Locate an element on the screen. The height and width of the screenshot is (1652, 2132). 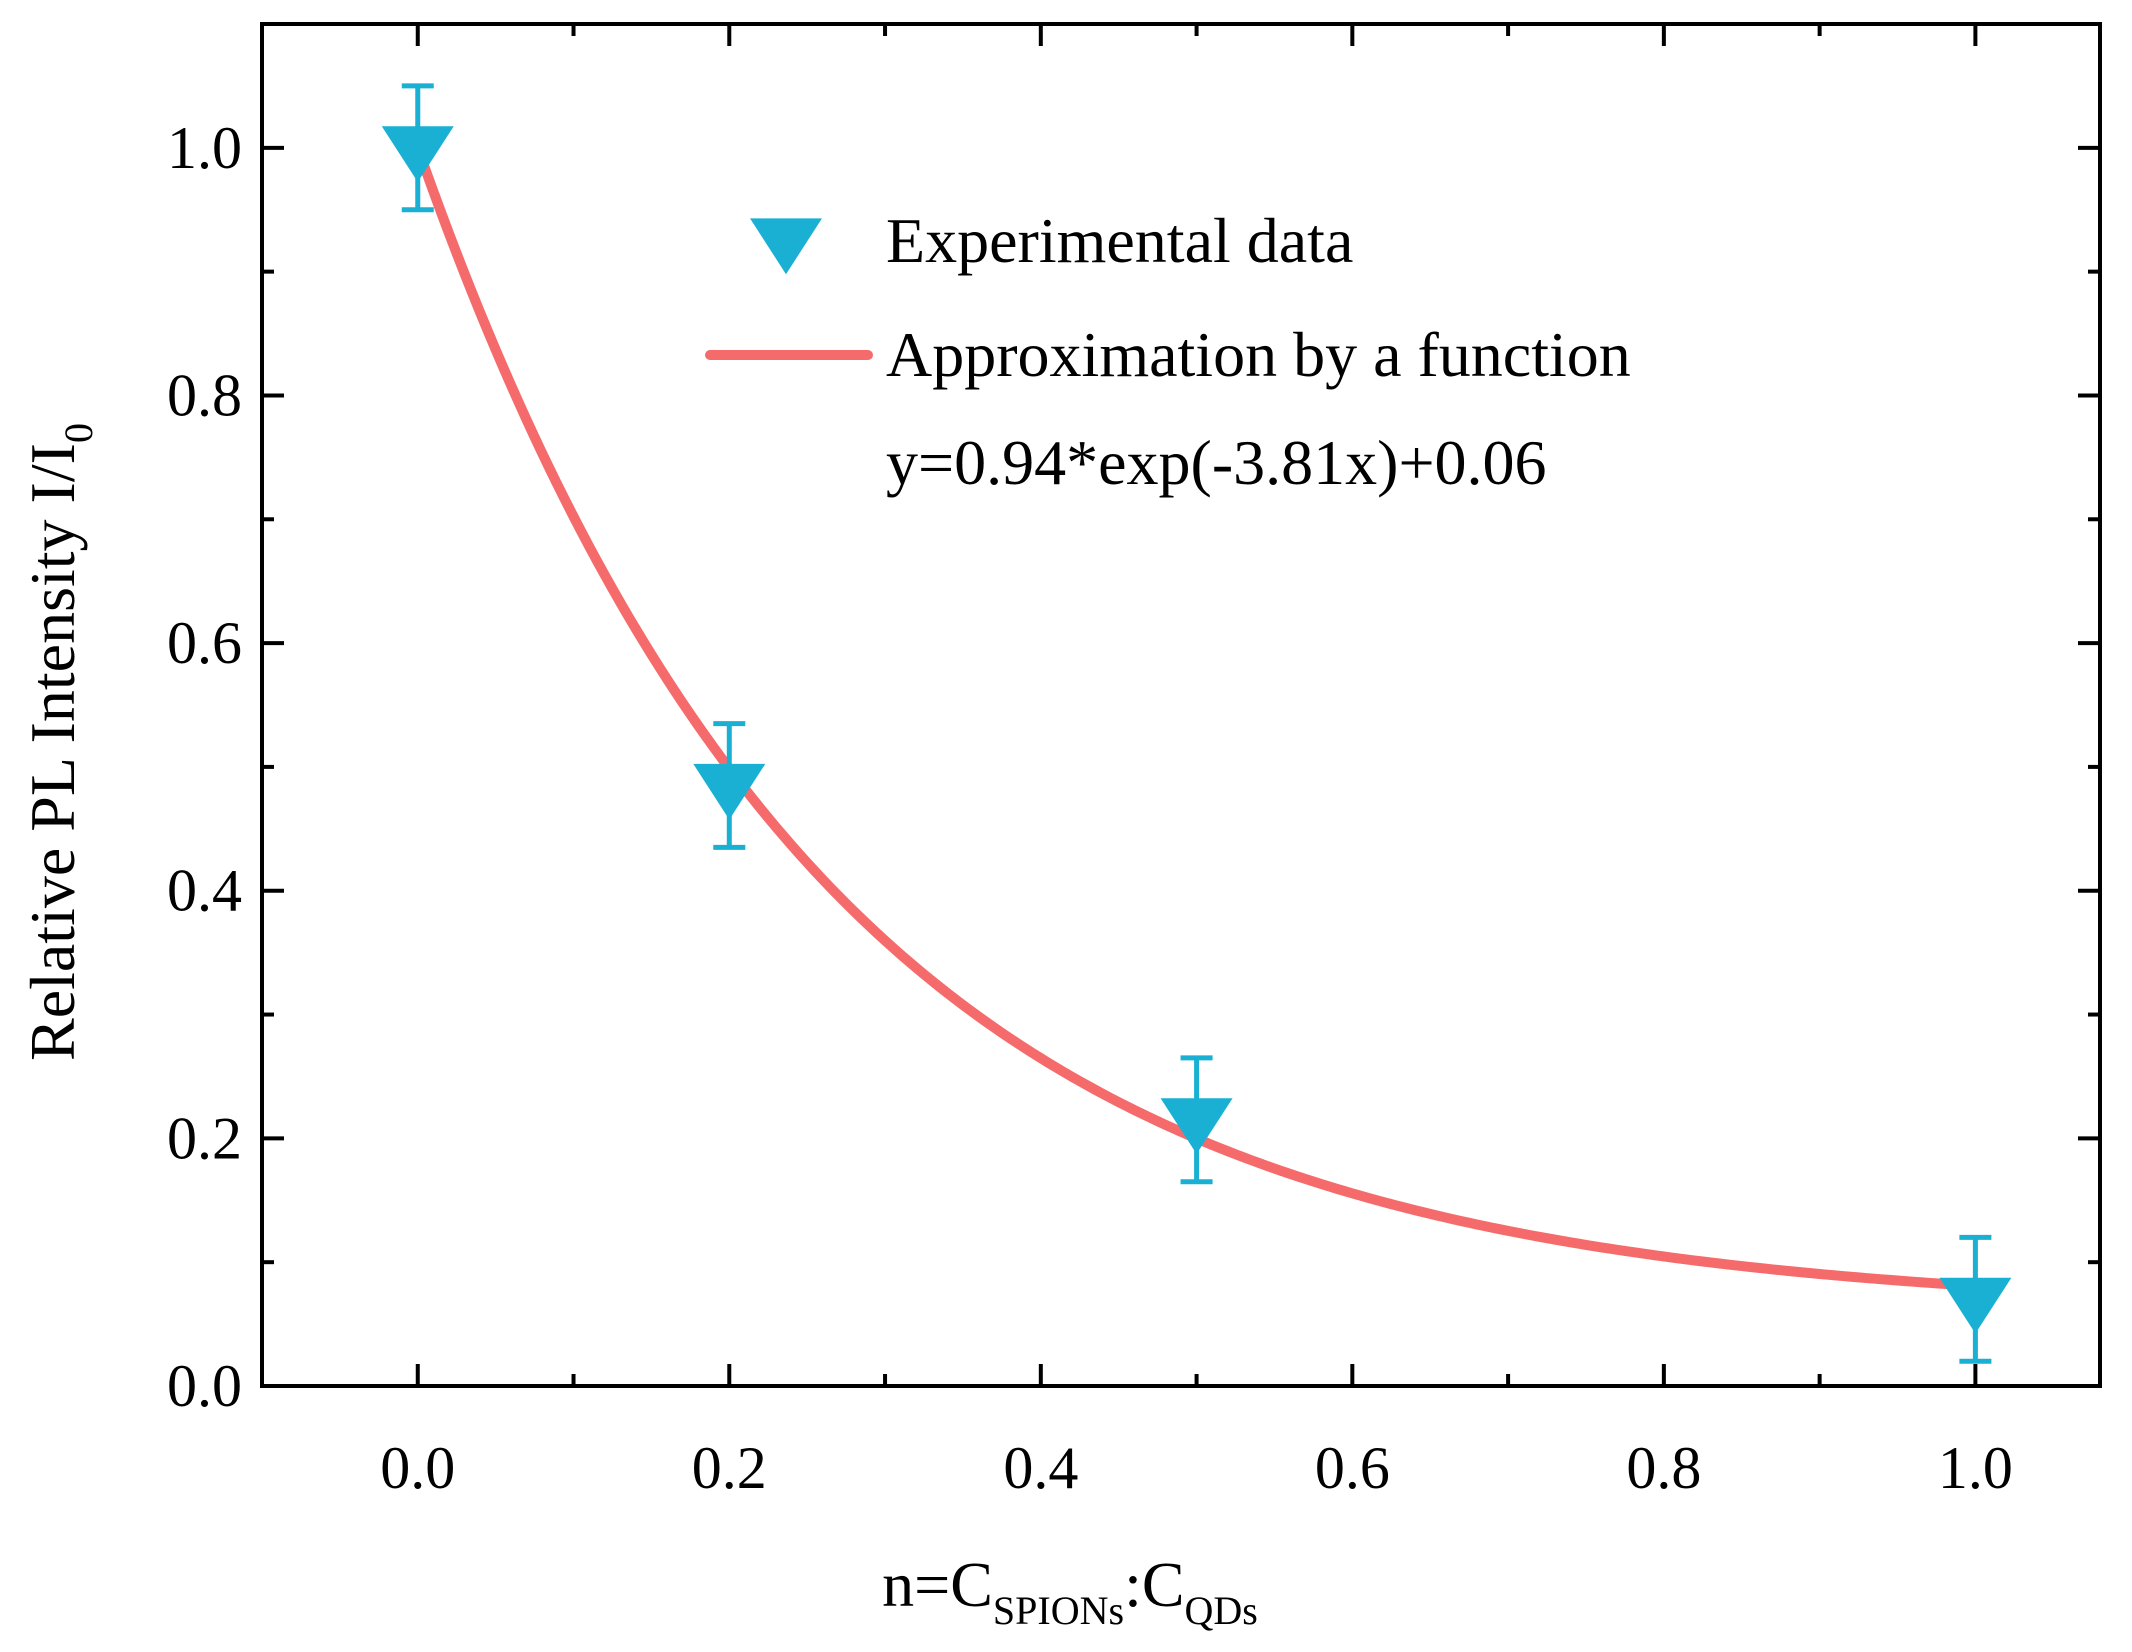
x-tick-label: 1.0 is located at coordinates (1975, 1468).